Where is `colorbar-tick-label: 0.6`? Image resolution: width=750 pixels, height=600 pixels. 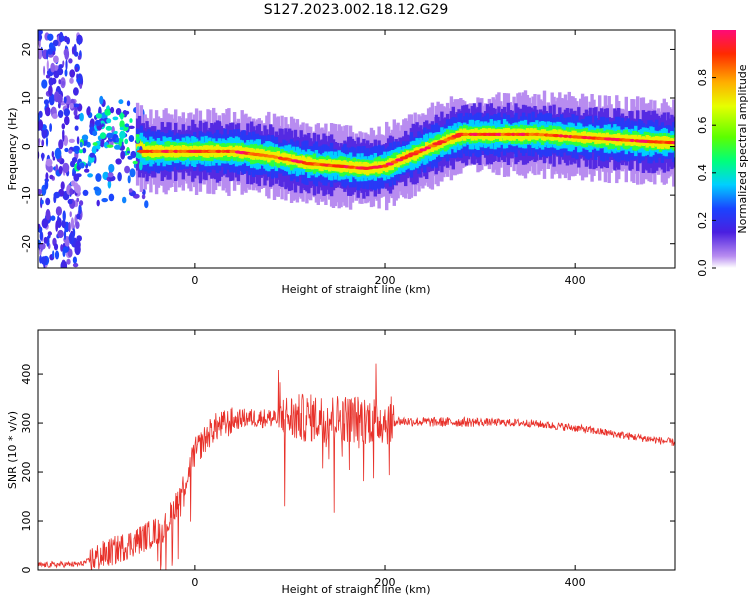
colorbar-tick-label: 0.6 is located at coordinates (702, 125).